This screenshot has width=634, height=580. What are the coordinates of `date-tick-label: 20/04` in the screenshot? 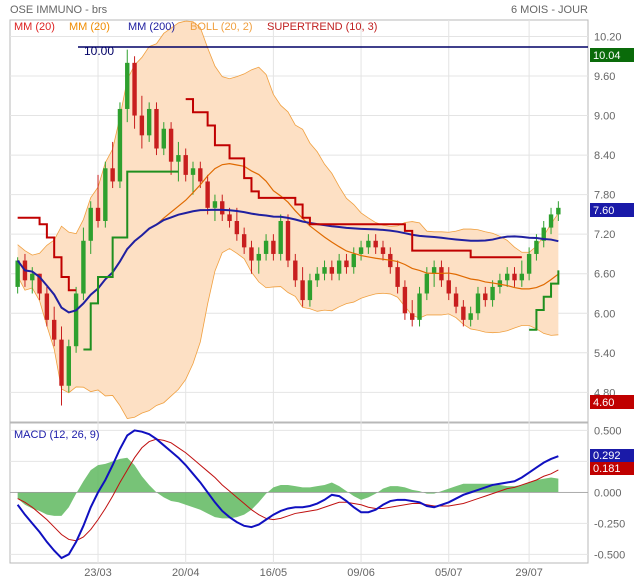 It's located at (186, 573).